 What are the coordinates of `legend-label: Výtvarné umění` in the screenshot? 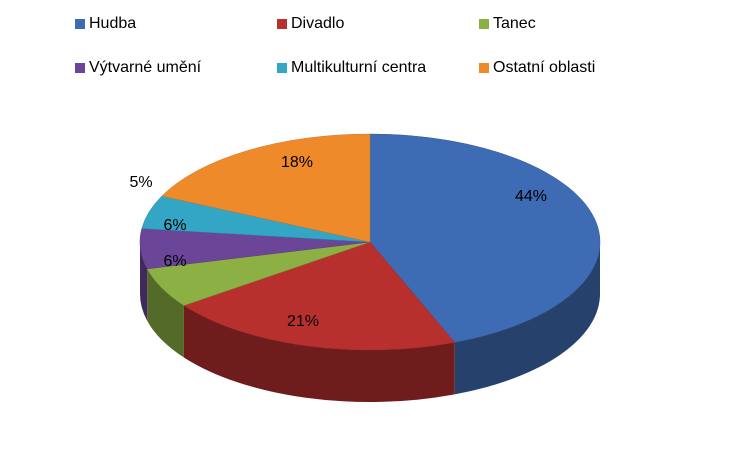 It's located at (145, 67).